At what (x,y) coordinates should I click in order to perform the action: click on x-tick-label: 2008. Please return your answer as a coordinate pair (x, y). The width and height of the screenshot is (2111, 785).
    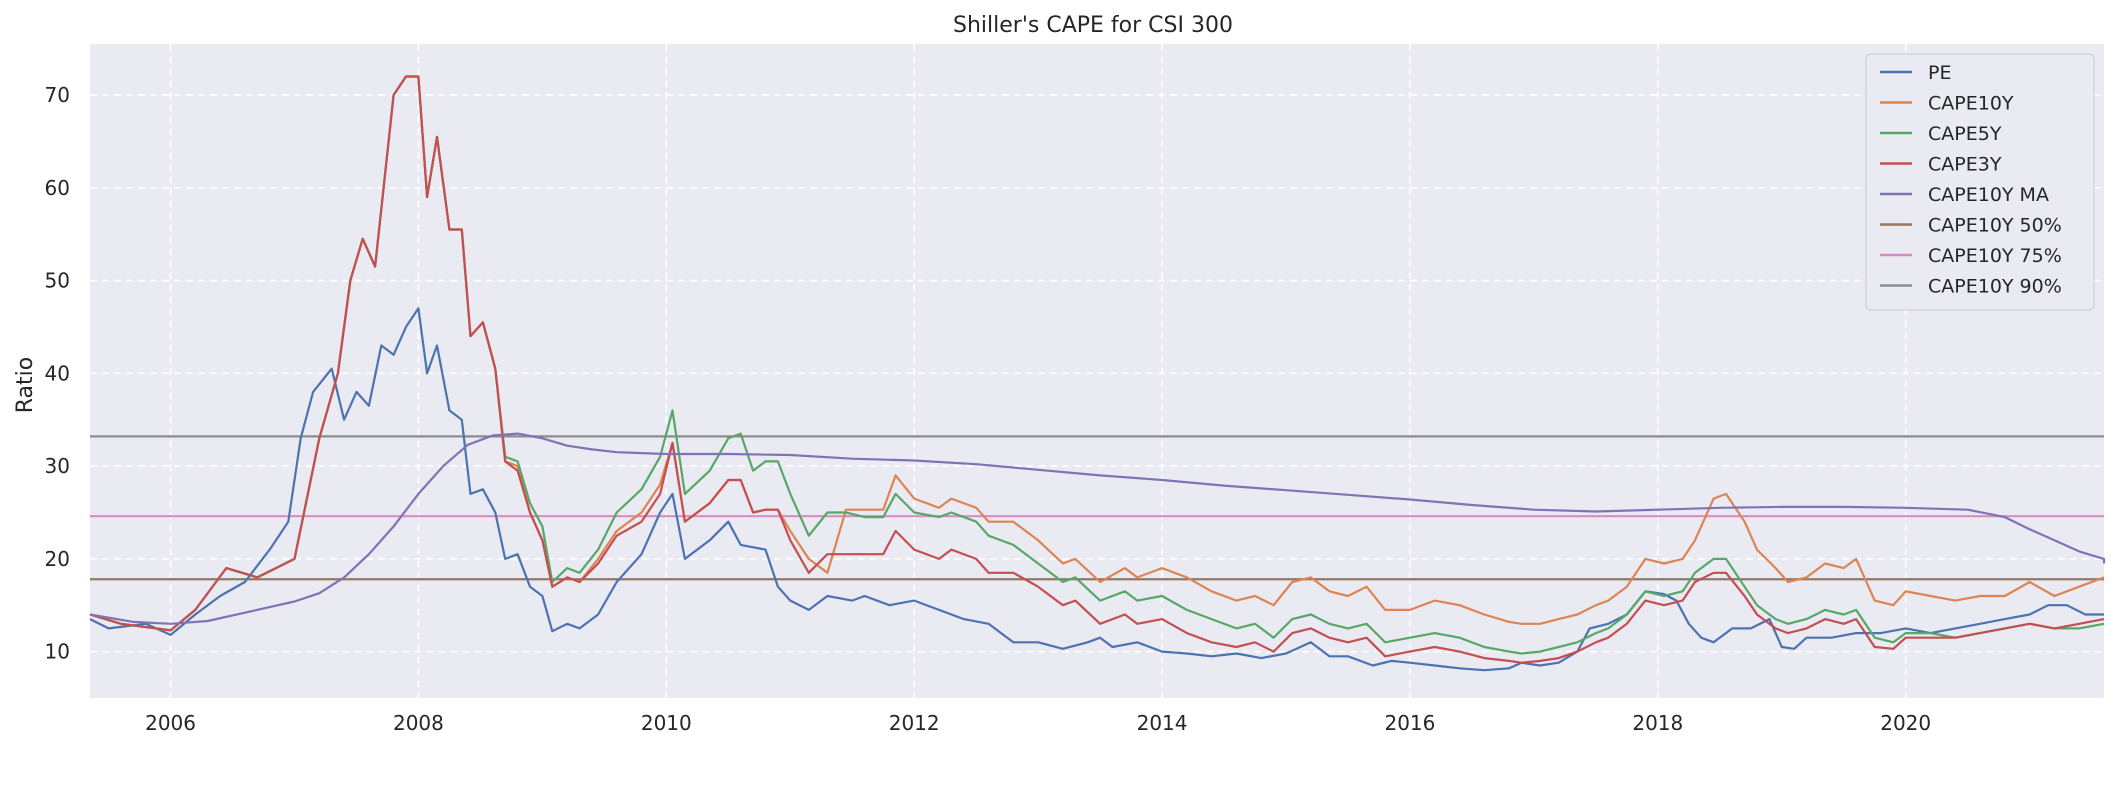
    Looking at the image, I should click on (418, 723).